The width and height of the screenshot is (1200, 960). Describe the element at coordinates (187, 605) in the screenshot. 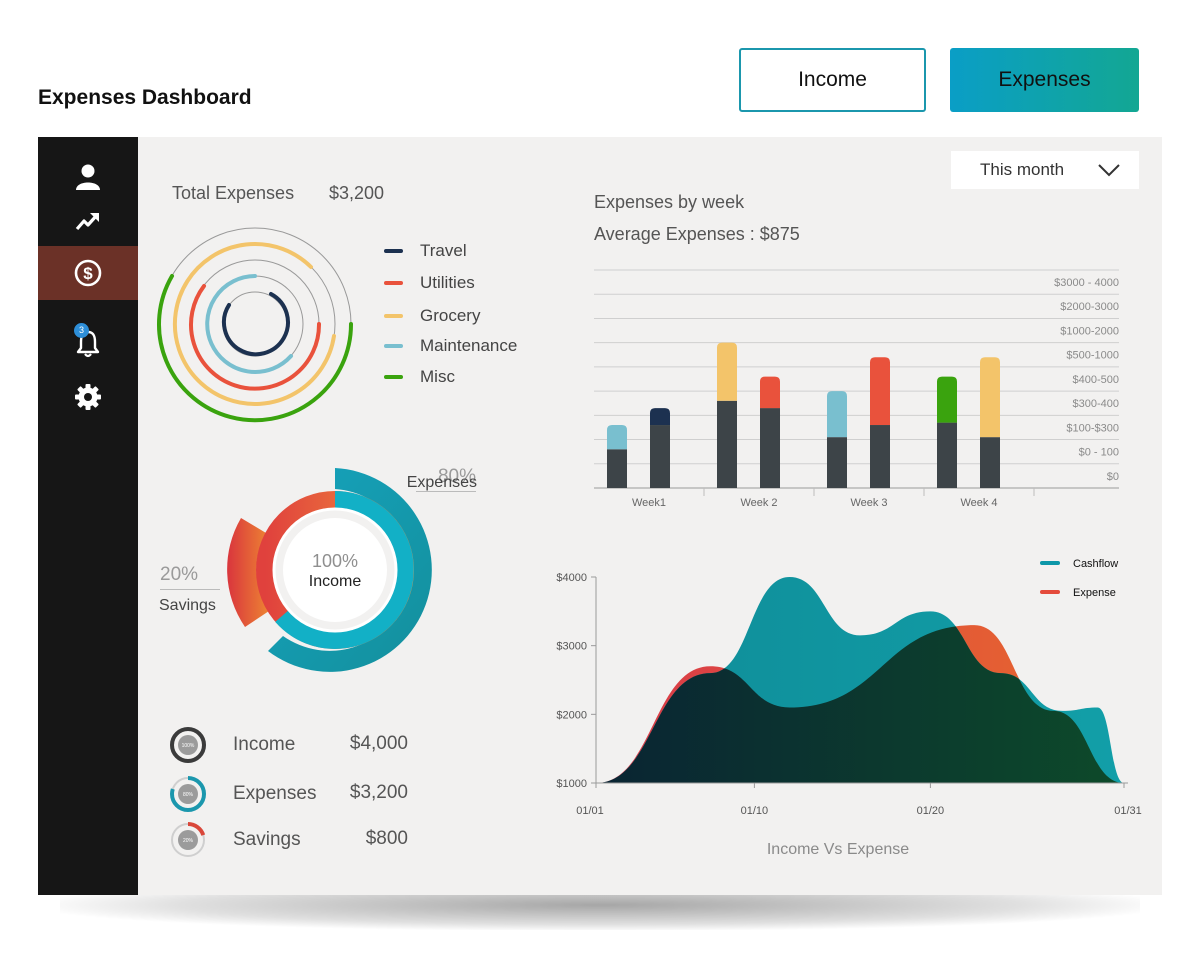

I see `donut-savings-label: Savings` at that location.